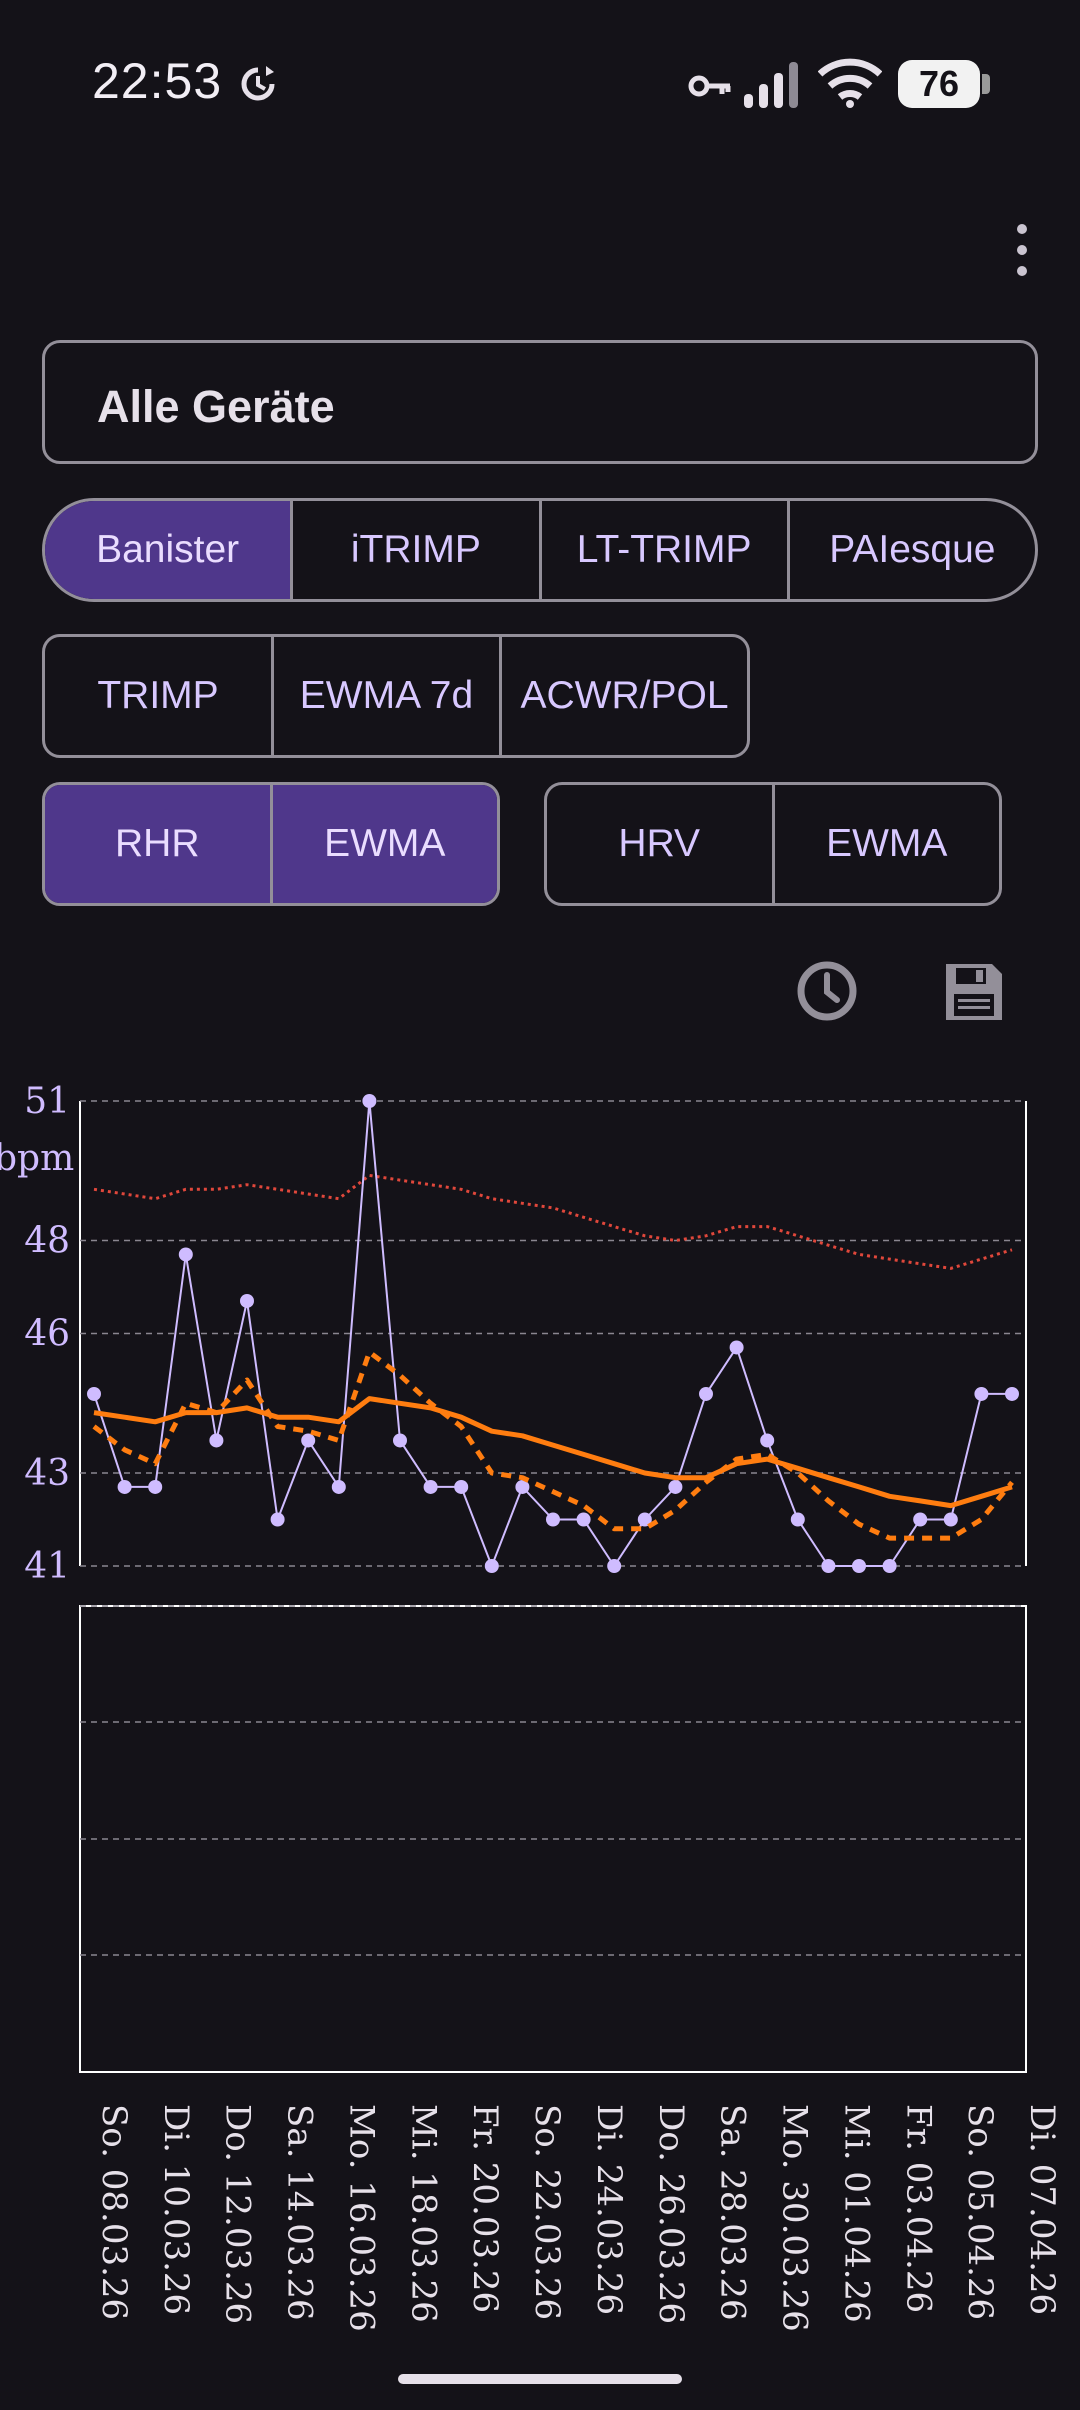 The height and width of the screenshot is (2410, 1080). What do you see at coordinates (850, 83) in the screenshot?
I see `wifi-icon` at bounding box center [850, 83].